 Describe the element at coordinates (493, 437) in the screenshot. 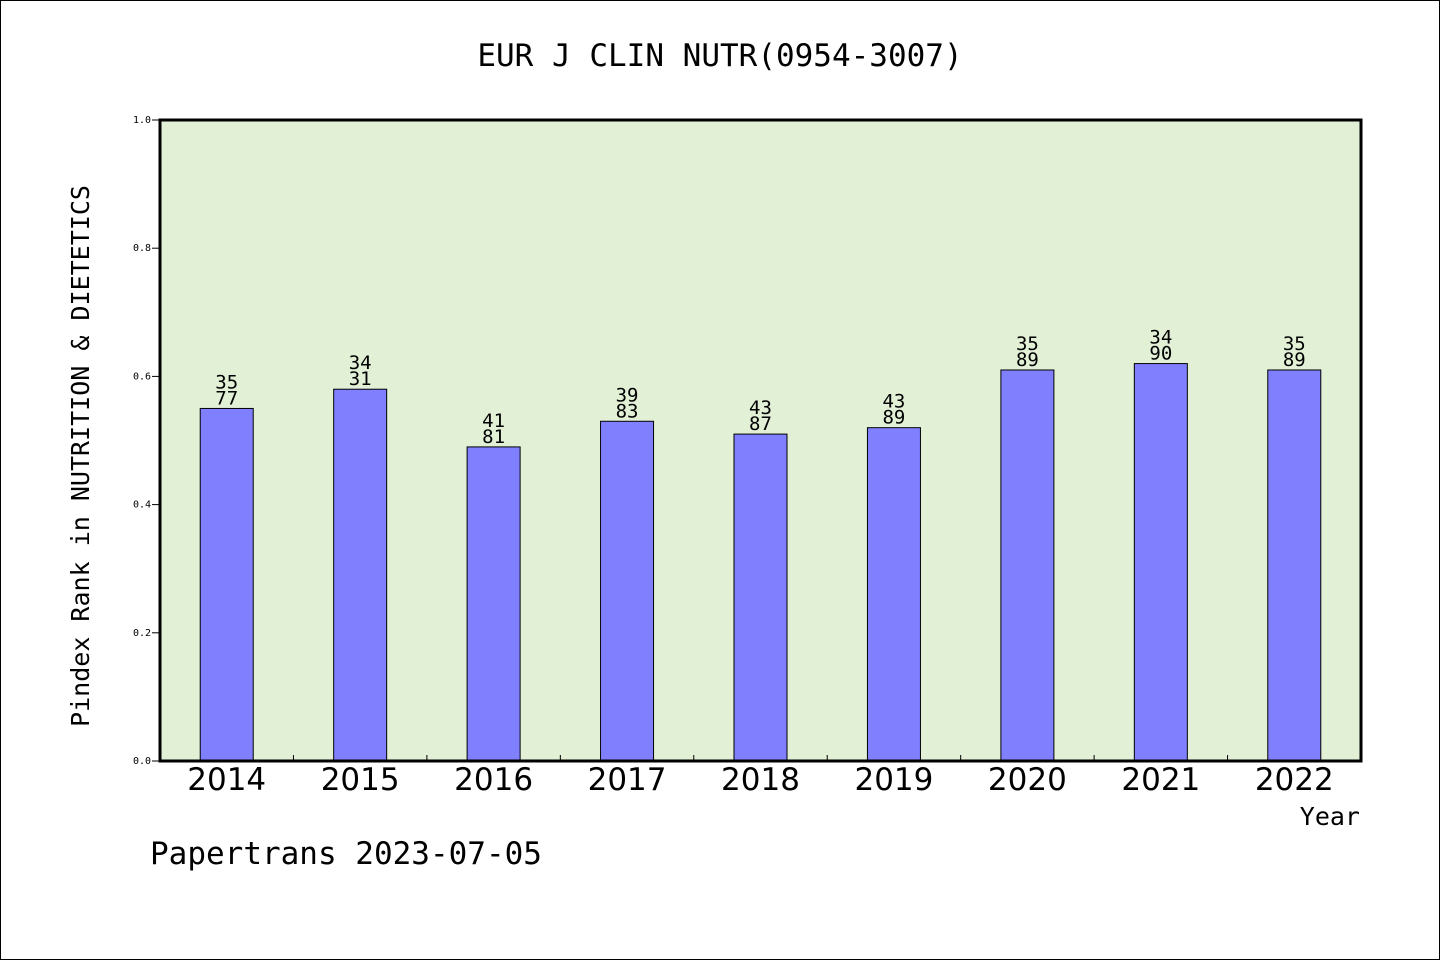

I see `bar-label-bottom: 81` at that location.